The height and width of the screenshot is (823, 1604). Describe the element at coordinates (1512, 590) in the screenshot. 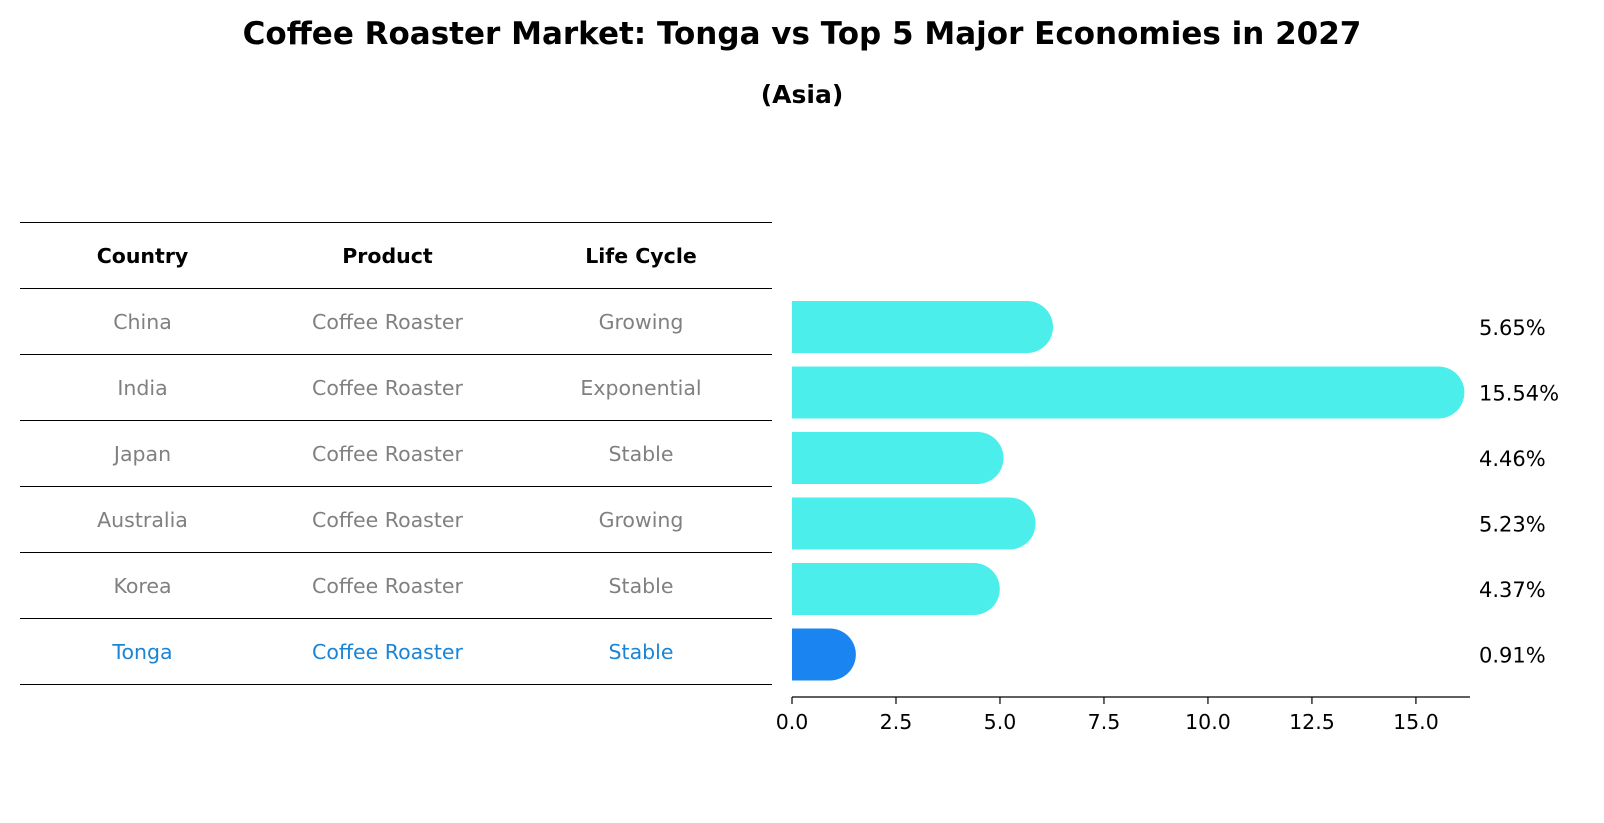

I see `value-label-korea: 4.37%` at that location.